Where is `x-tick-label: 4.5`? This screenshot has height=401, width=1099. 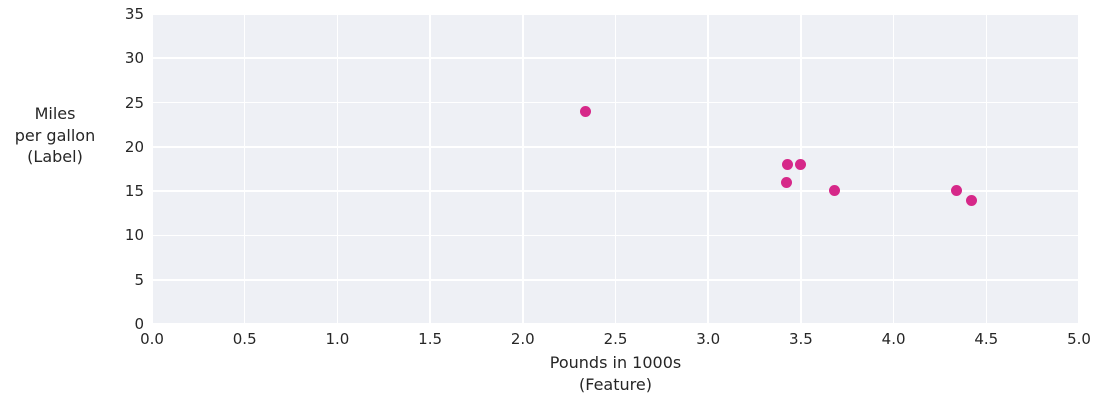
x-tick-label: 4.5 is located at coordinates (986, 339).